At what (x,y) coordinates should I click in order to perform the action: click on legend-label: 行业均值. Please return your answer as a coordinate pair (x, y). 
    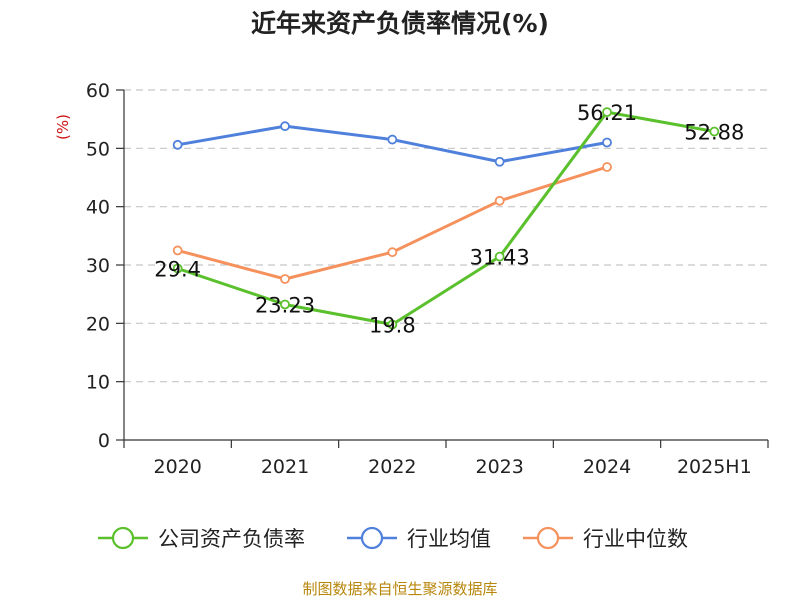
    Looking at the image, I should click on (449, 539).